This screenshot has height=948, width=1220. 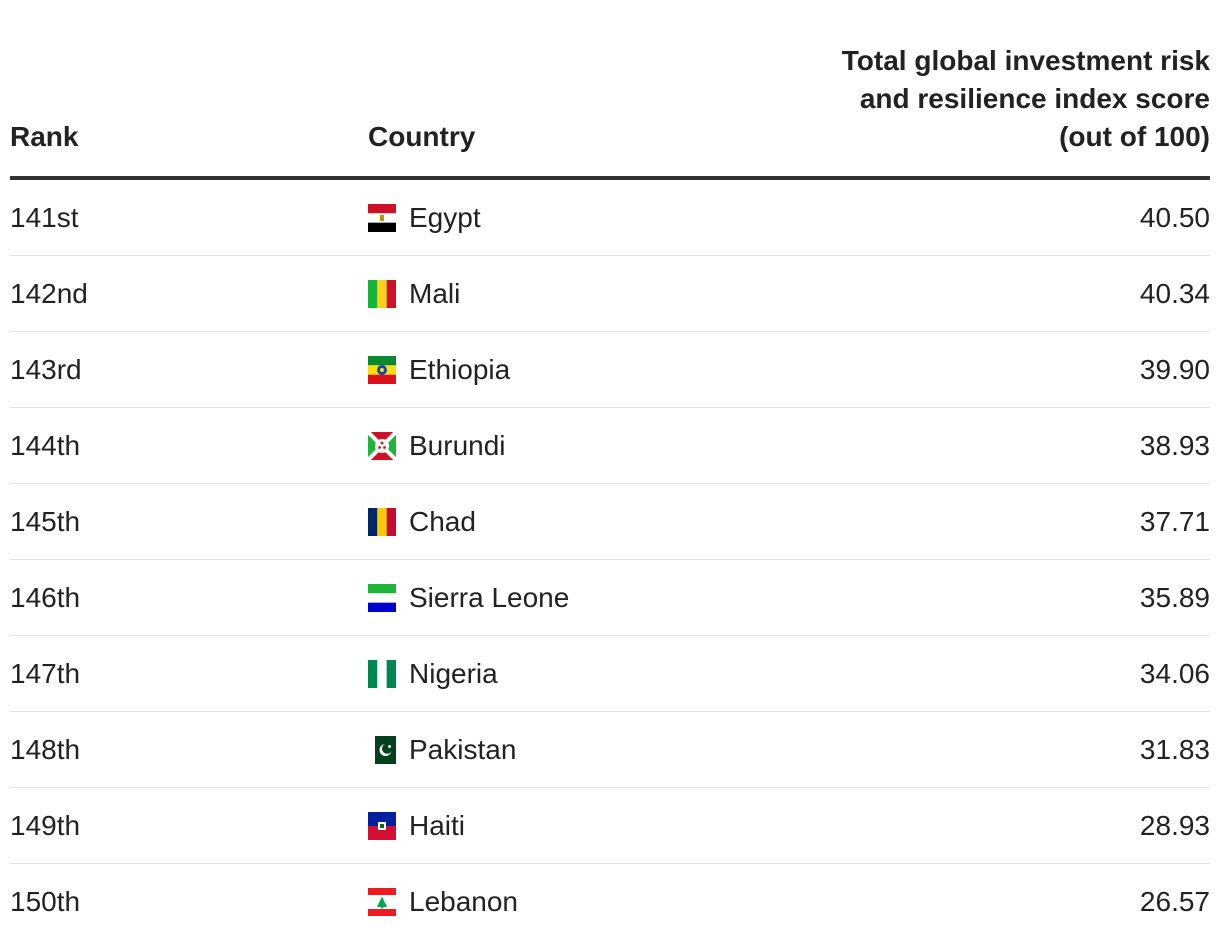 I want to click on score-cell: 39.90, so click(x=1174, y=369).